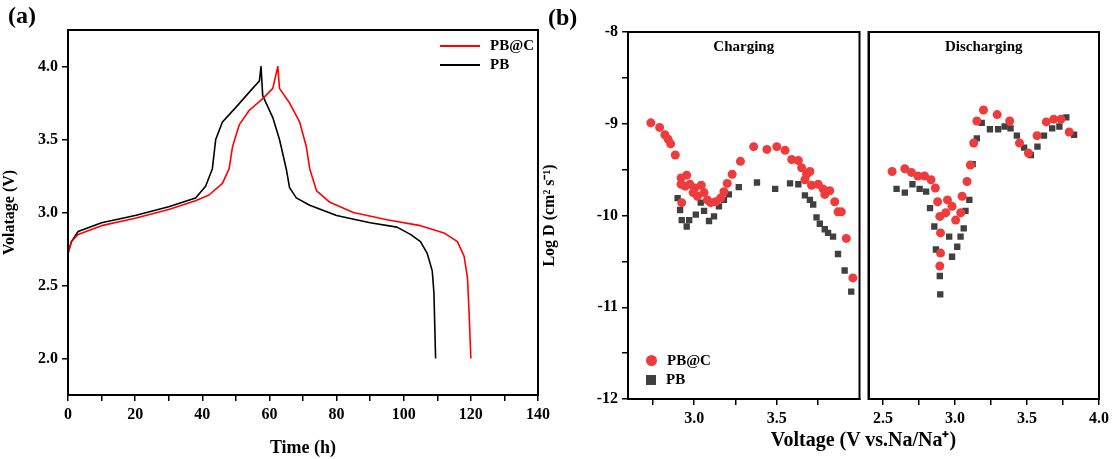 The width and height of the screenshot is (1114, 459). Describe the element at coordinates (863, 439) in the screenshot. I see `x-axis-title: Voltage (V vs.Na/Na⁺)` at that location.